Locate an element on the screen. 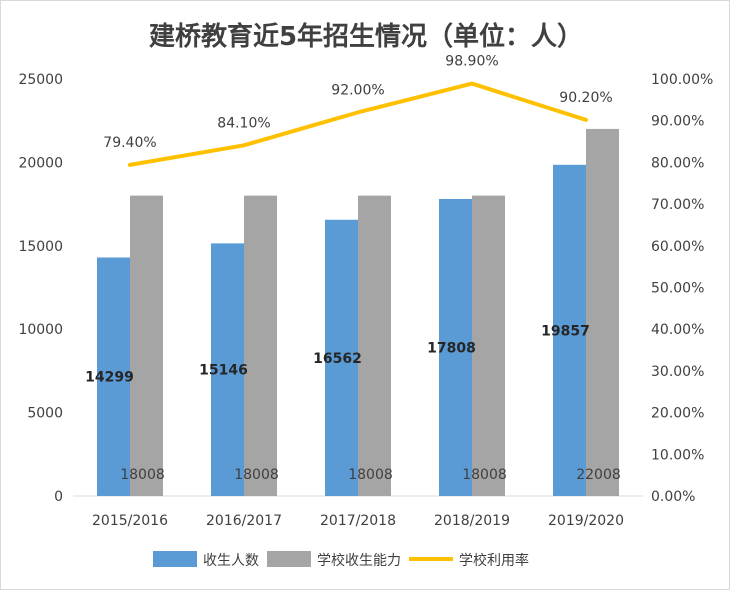  y-left-tick-label: 10000 is located at coordinates (40, 330).